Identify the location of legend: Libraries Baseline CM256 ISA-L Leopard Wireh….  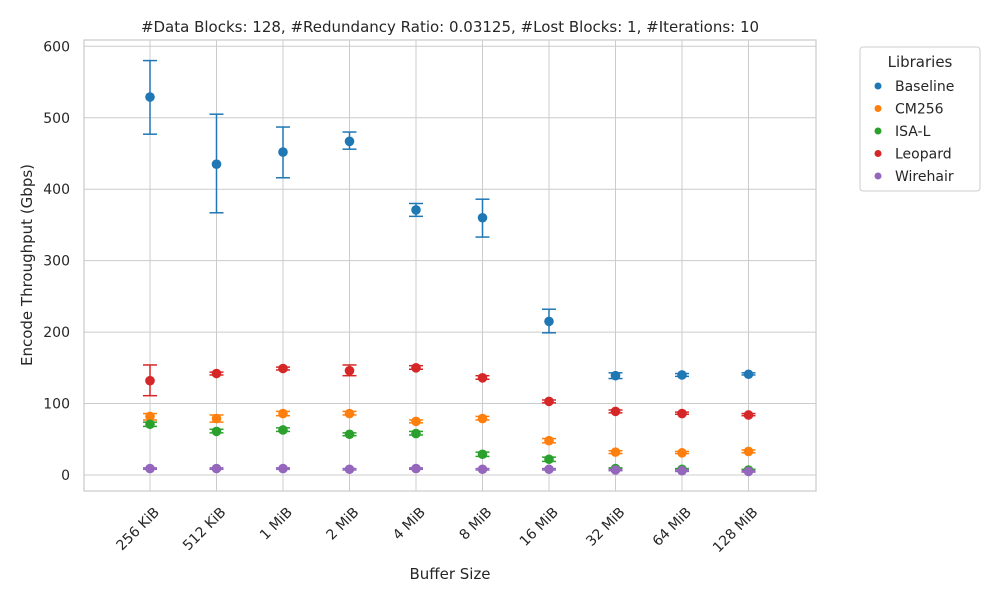
(920, 119).